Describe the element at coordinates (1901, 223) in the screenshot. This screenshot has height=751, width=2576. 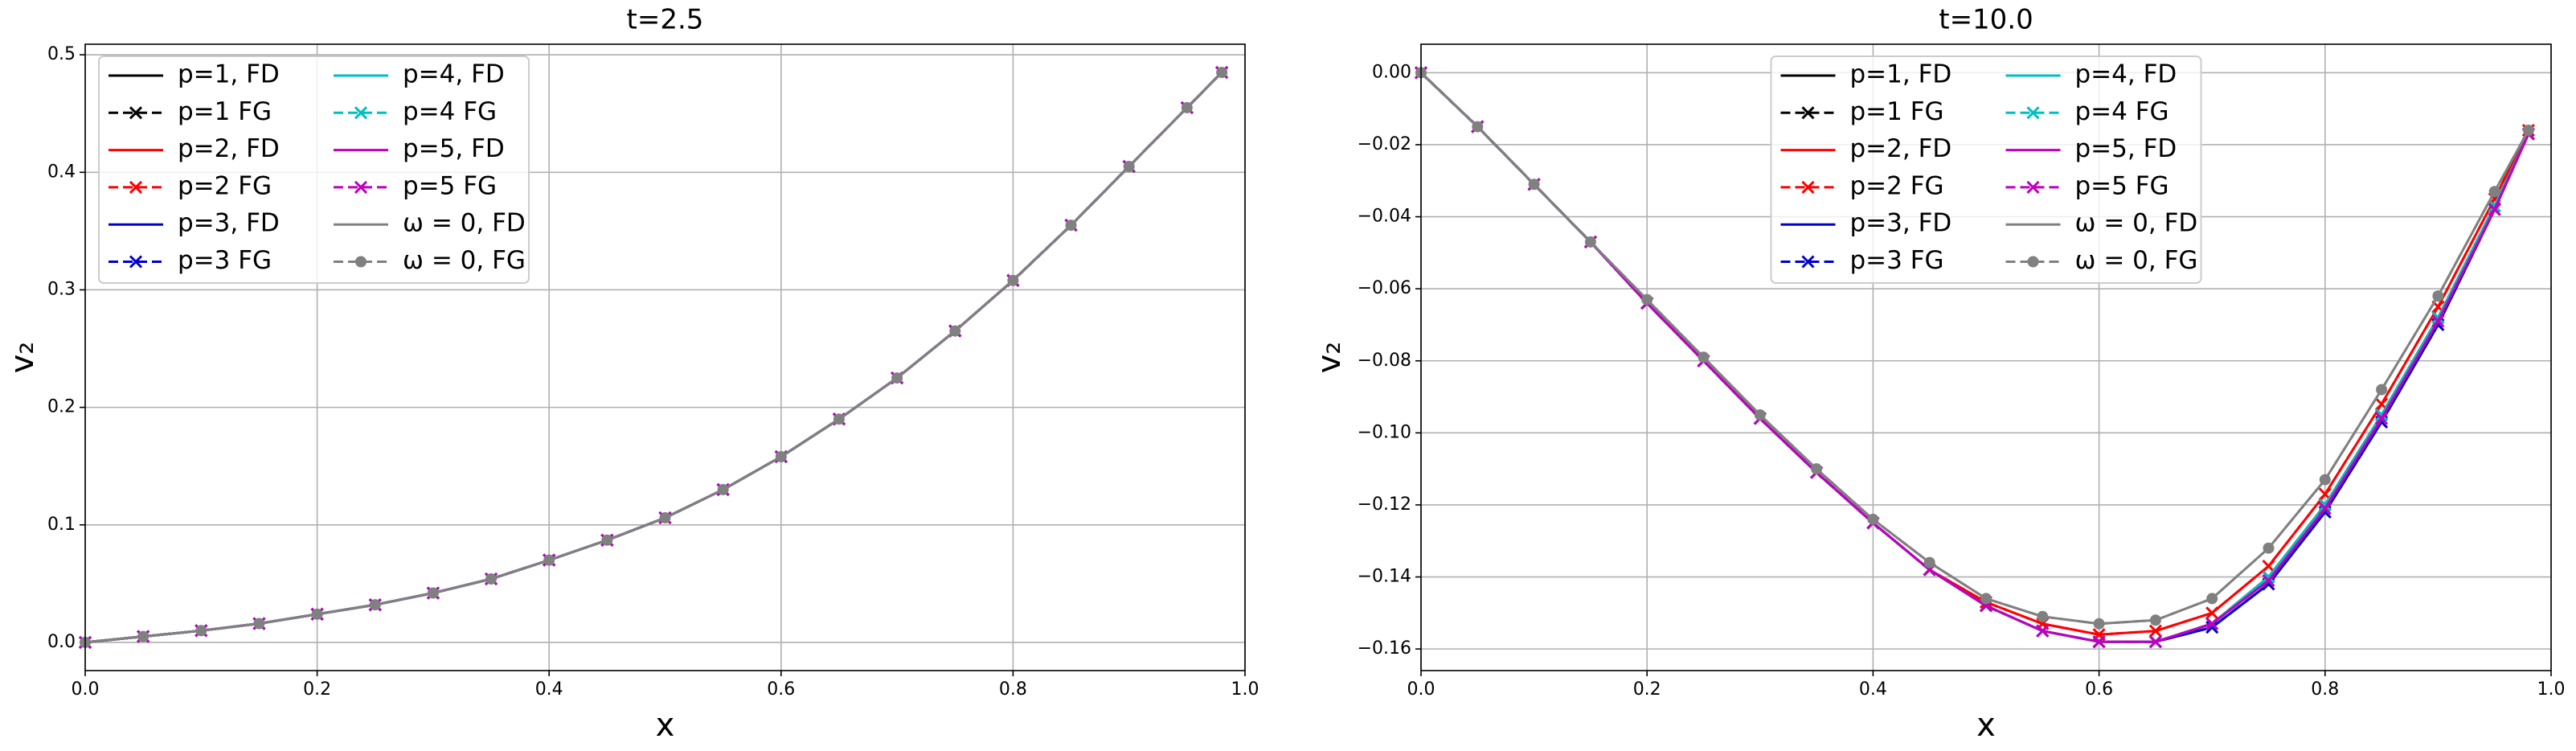
I see `legend-label: p=3, FD` at that location.